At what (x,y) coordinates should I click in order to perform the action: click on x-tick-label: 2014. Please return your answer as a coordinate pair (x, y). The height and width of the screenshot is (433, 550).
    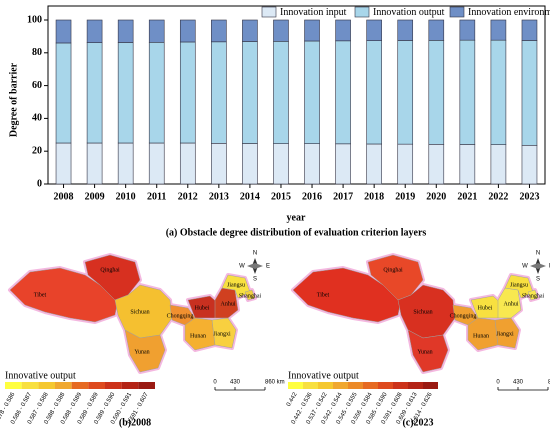
    Looking at the image, I should click on (250, 196).